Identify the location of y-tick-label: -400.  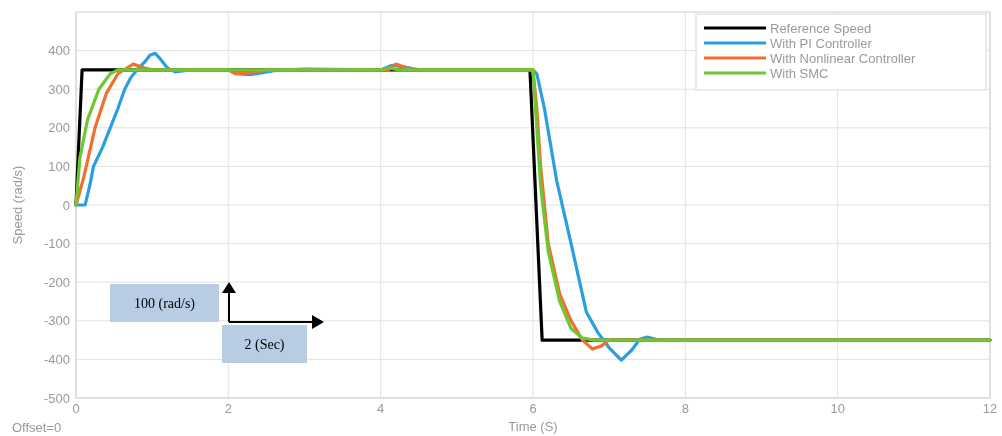
(56, 359).